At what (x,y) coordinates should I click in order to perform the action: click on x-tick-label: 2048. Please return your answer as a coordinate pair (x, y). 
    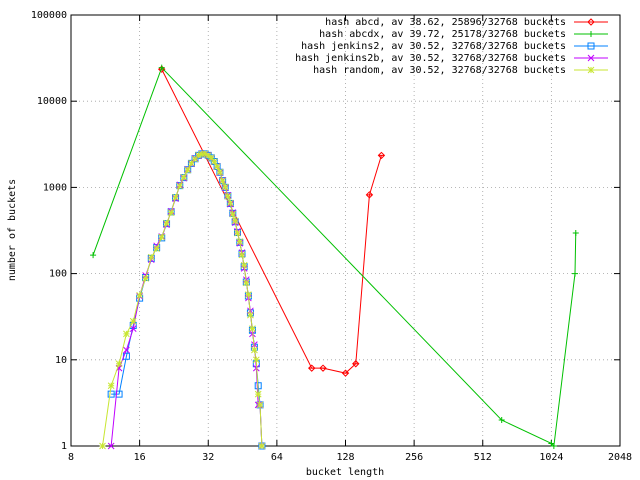
    Looking at the image, I should click on (620, 457).